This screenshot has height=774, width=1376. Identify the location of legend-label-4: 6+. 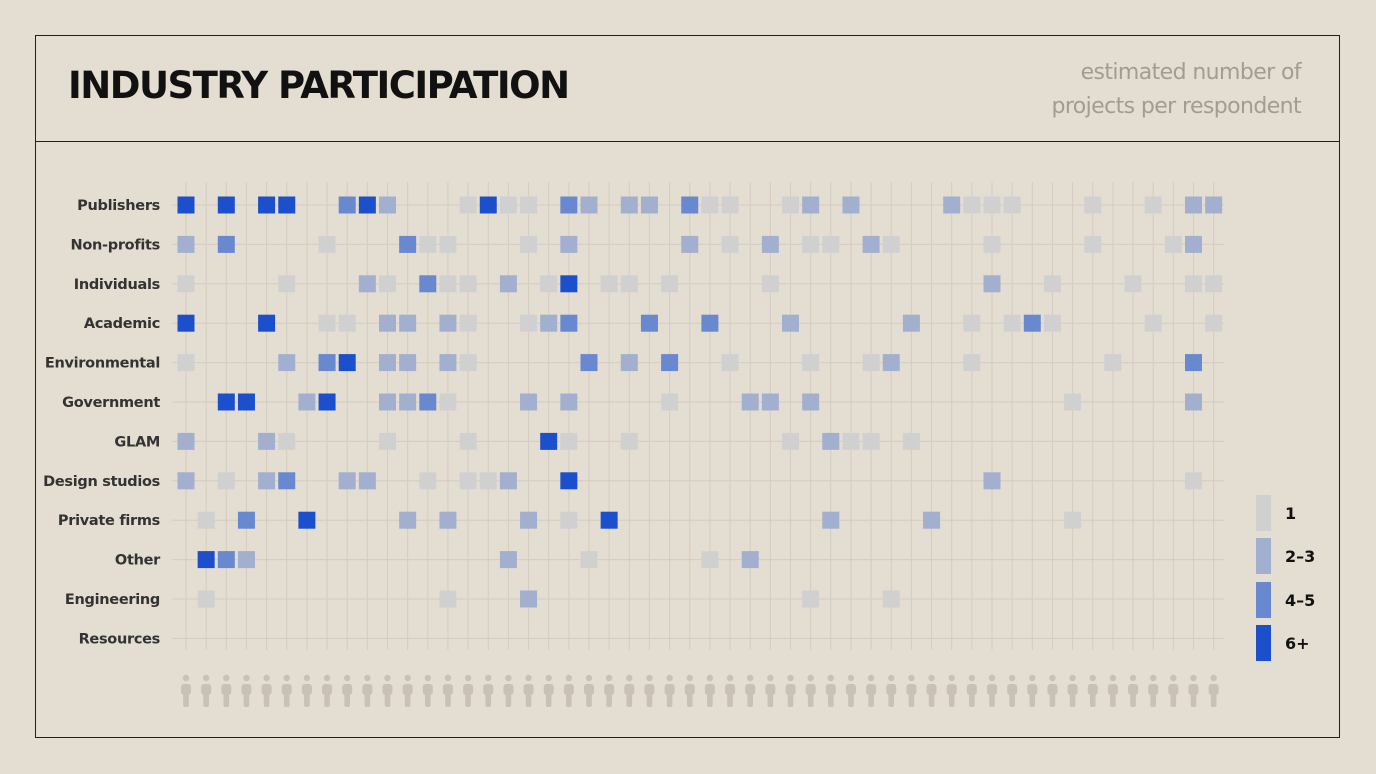
(1297, 643).